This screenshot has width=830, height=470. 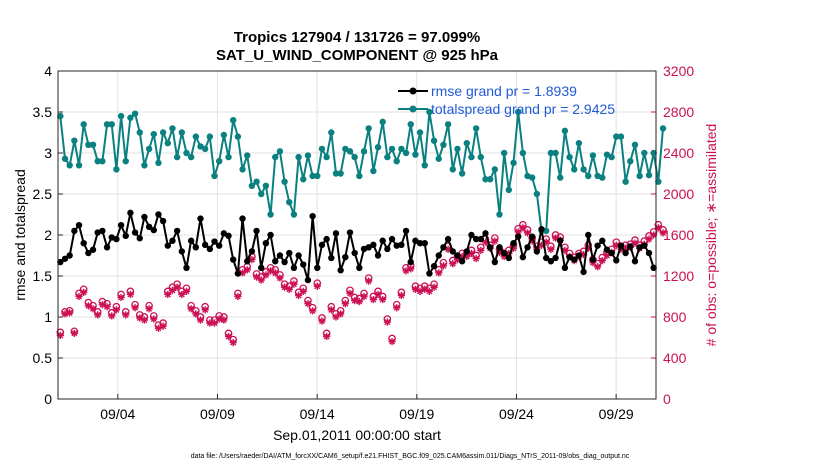 I want to click on y-tick-label: 4, so click(x=48, y=71).